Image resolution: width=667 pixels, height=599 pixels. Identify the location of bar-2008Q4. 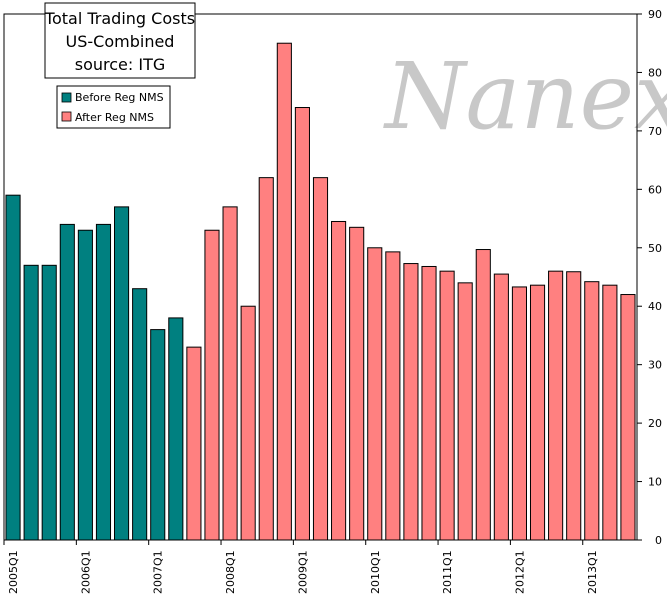
(284, 291).